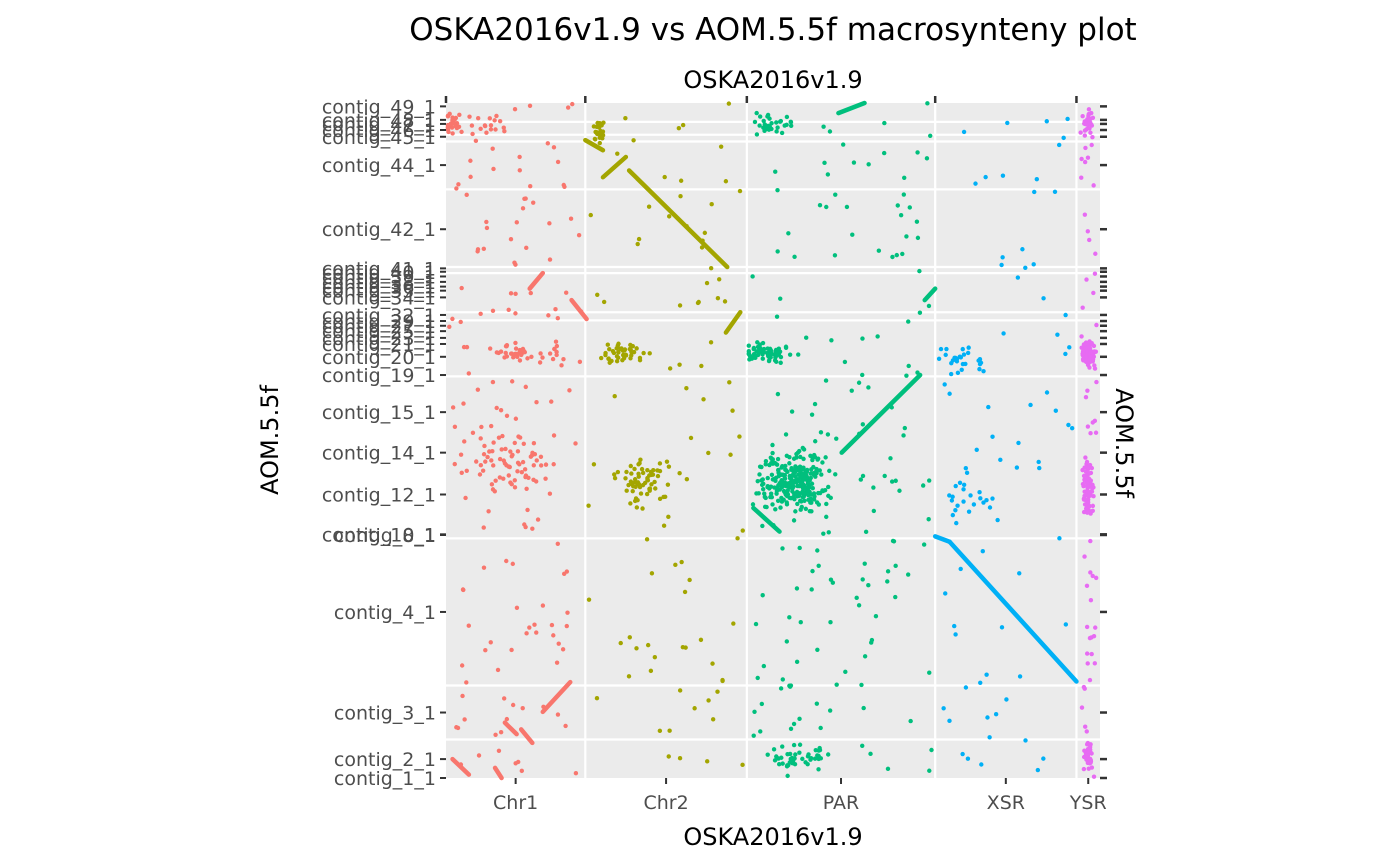 The image size is (1400, 865). What do you see at coordinates (1006, 803) in the screenshot?
I see `x-tick-label: XSR` at bounding box center [1006, 803].